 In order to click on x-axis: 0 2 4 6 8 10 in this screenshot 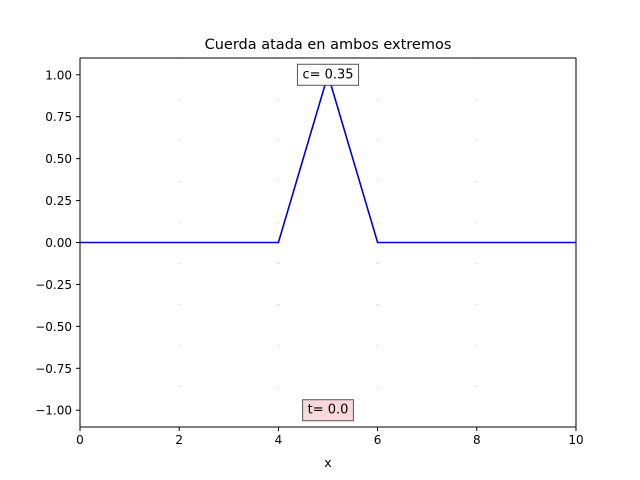, I will do `click(330, 437)`.